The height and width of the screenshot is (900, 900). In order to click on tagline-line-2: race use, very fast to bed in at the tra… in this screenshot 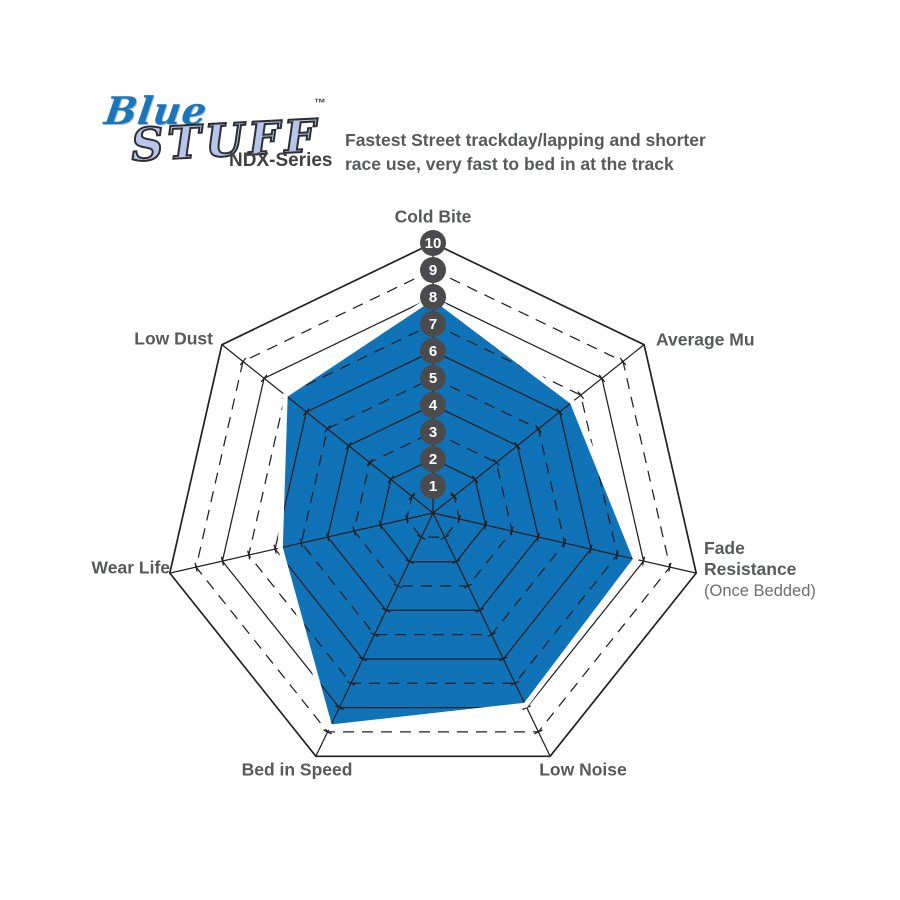, I will do `click(509, 164)`.